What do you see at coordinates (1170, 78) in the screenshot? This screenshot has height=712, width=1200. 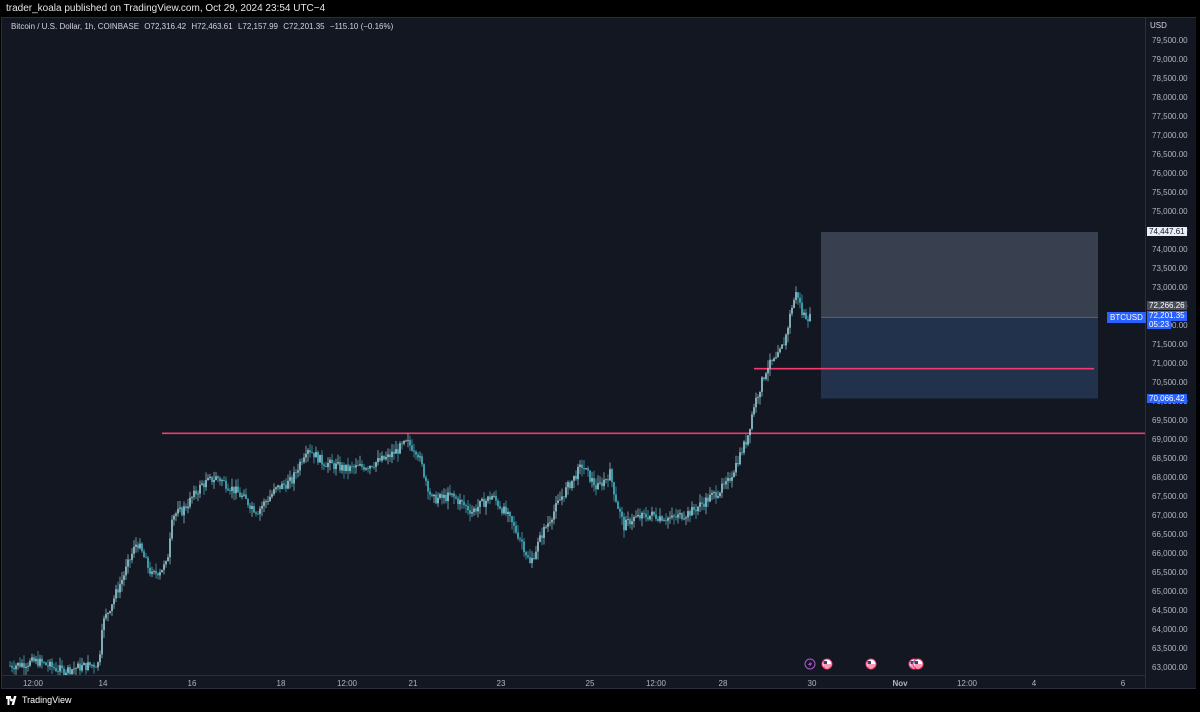 I see `price-tick-label: 78,500.00` at bounding box center [1170, 78].